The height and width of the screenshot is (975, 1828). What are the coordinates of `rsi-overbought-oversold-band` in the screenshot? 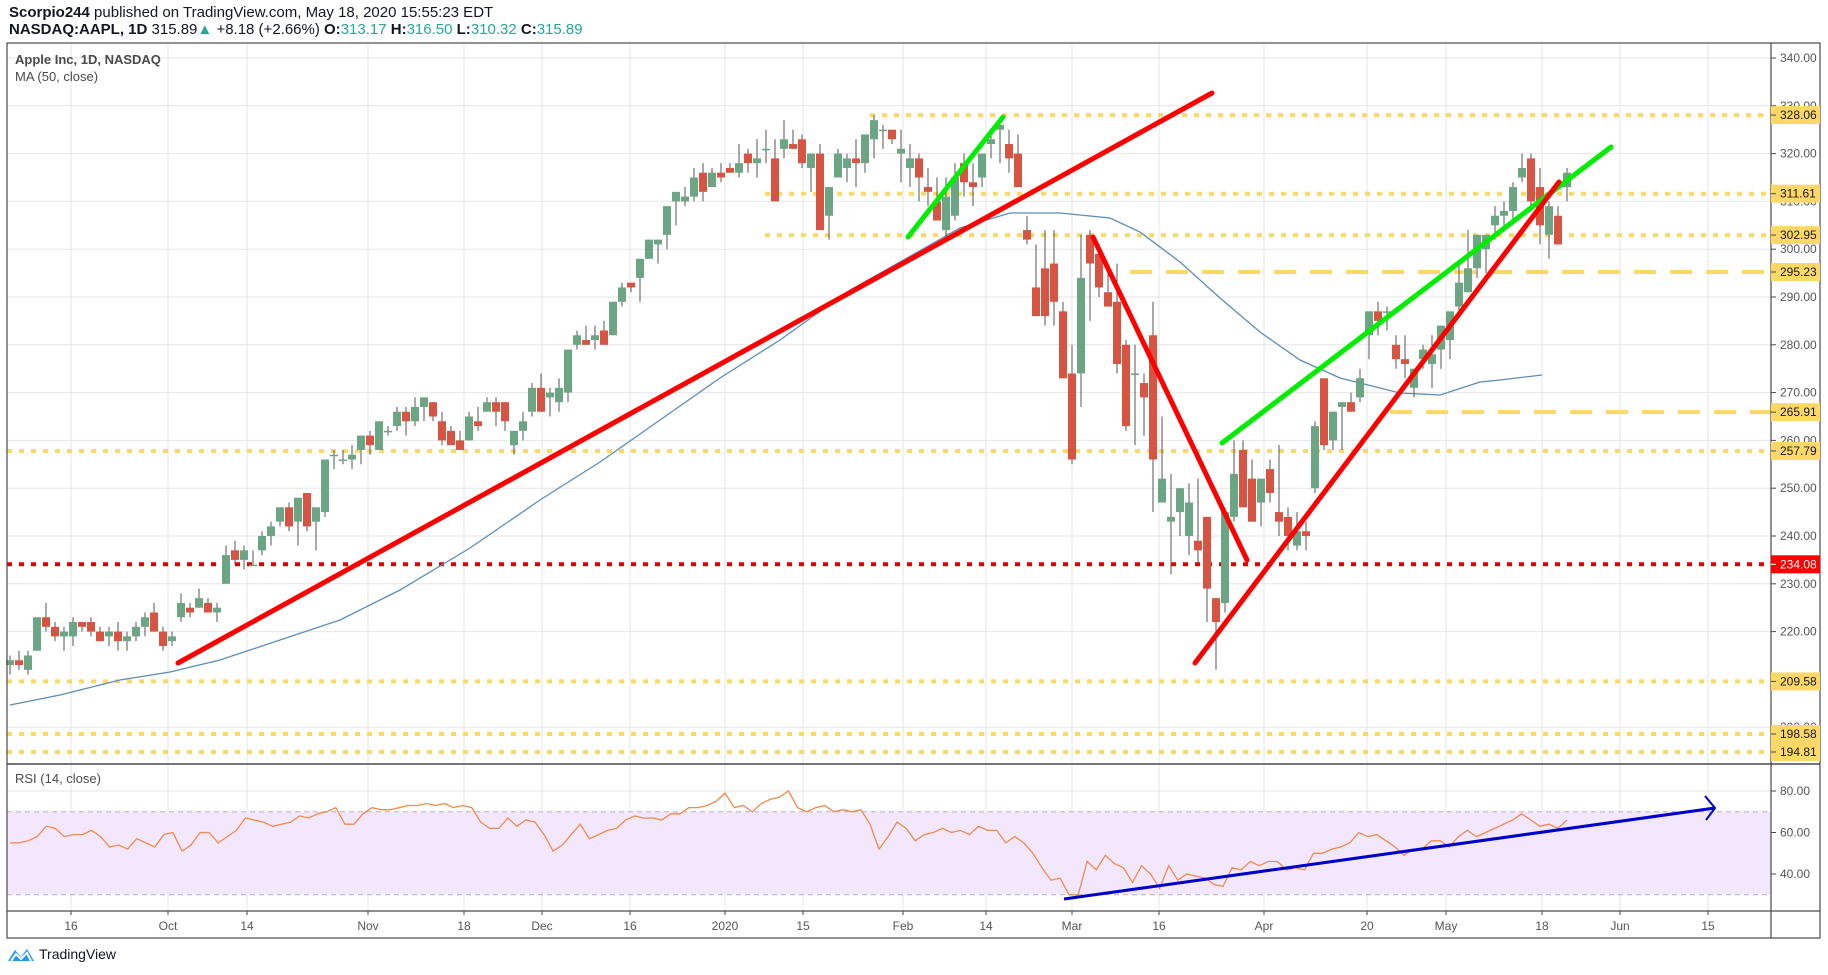 It's located at (889, 853).